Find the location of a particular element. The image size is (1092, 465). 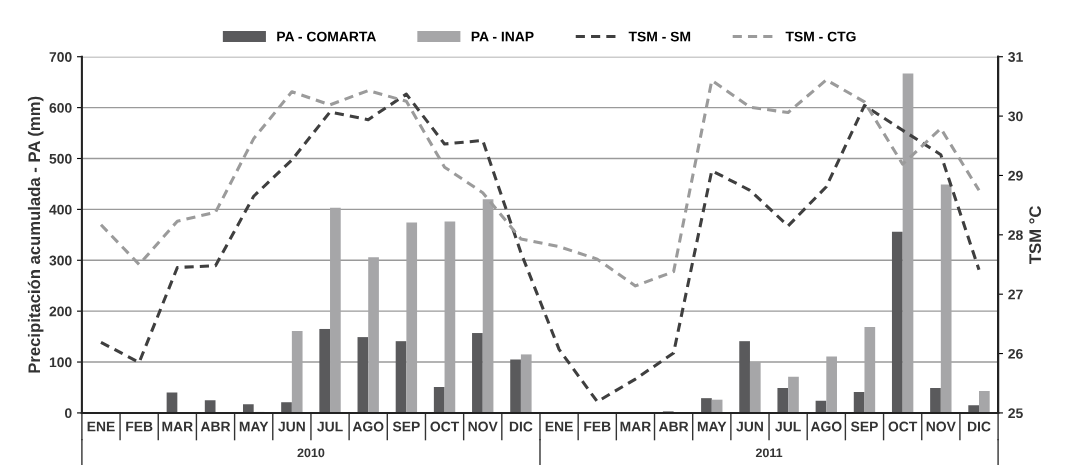

y-tick-label: 200 is located at coordinates (60, 311).